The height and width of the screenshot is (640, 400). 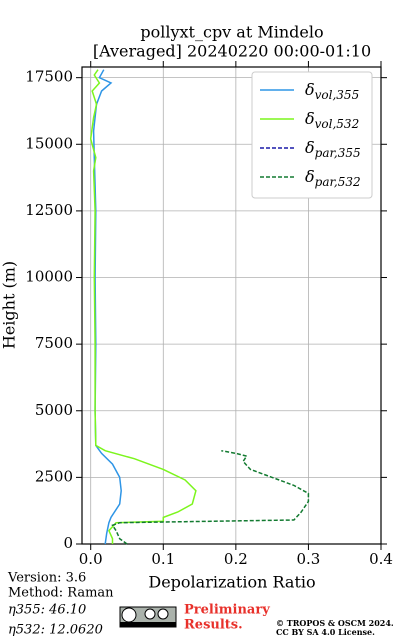 I want to click on version: Version: 3.6, so click(x=46, y=578).